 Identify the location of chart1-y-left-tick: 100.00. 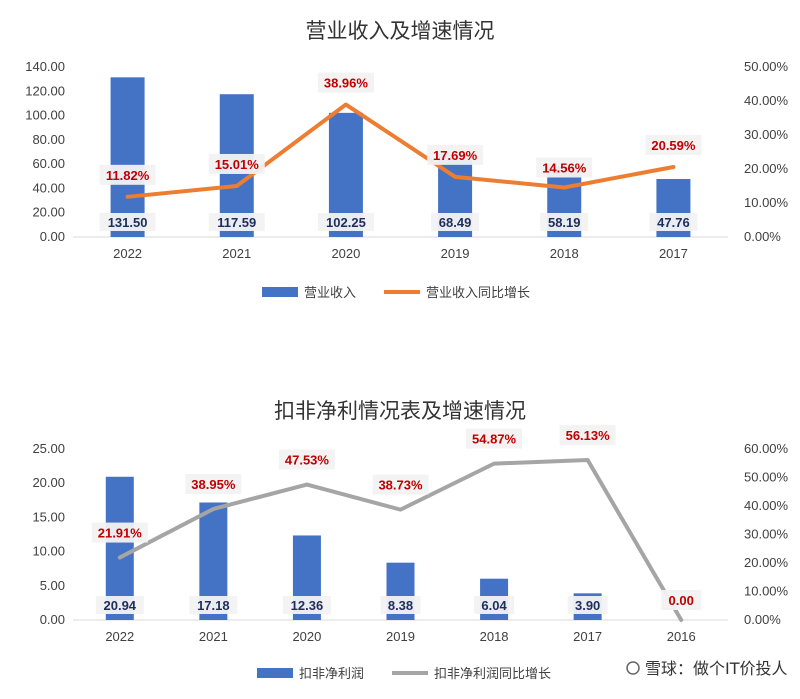
(45, 115).